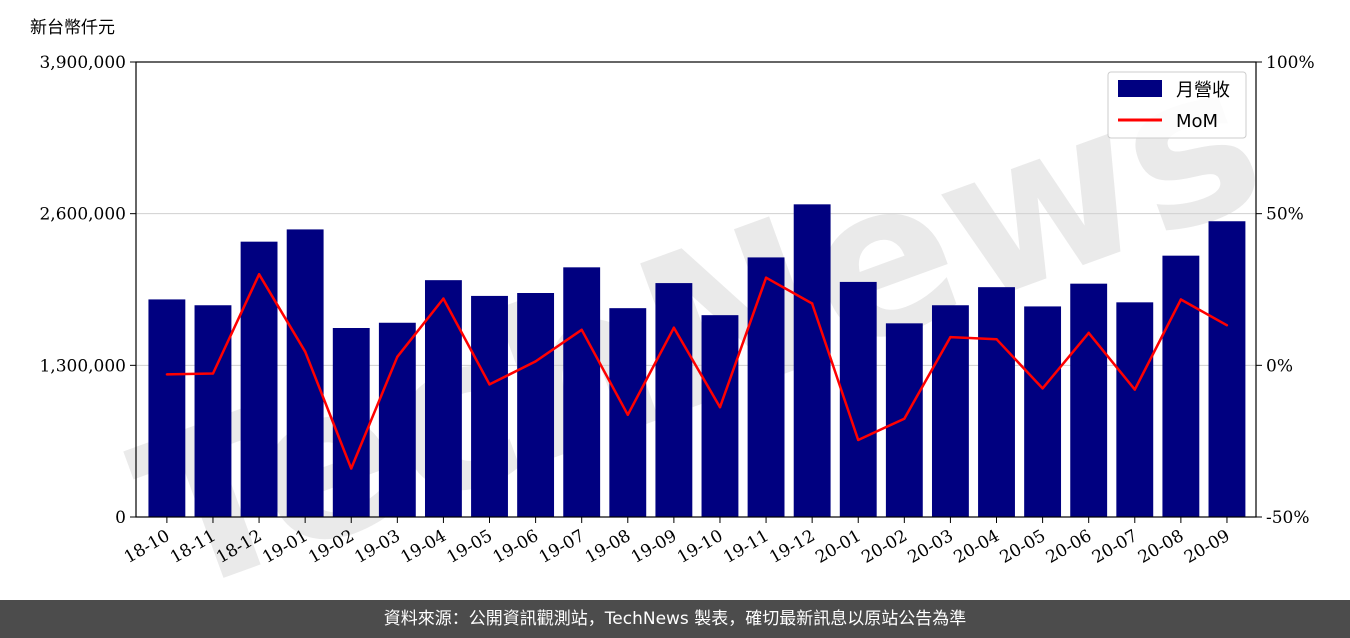 This screenshot has height=638, width=1350. What do you see at coordinates (1203, 90) in the screenshot?
I see `legend-label-revenue: 月營收` at bounding box center [1203, 90].